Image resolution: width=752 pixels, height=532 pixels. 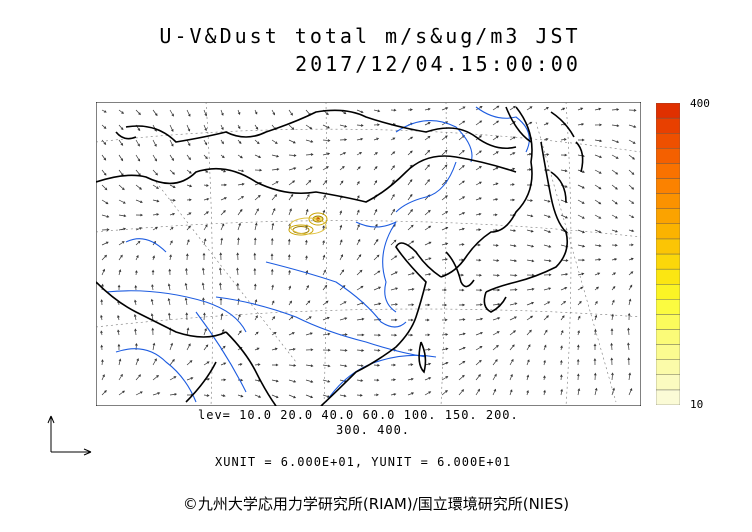 I want to click on map-datetime: 2017/12/04.15:00:00, so click(x=438, y=64).